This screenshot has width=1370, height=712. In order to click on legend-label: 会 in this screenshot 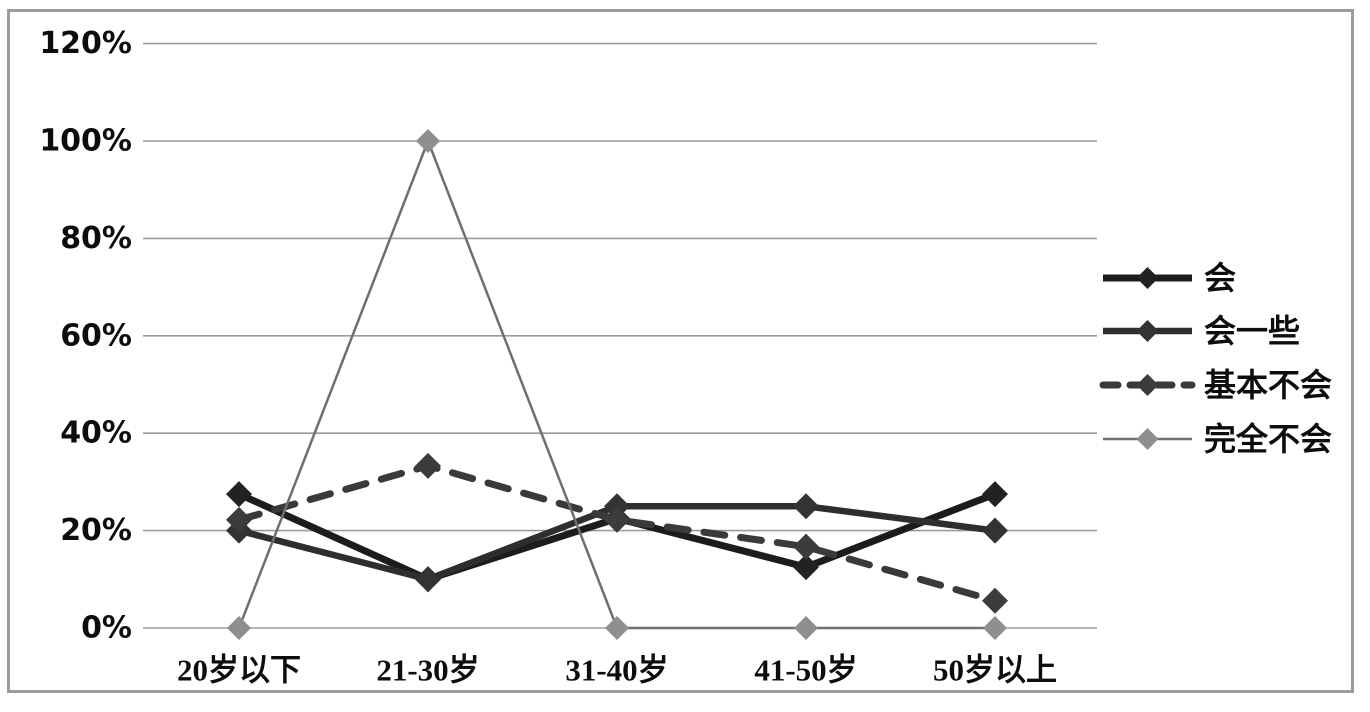, I will do `click(1220, 278)`.